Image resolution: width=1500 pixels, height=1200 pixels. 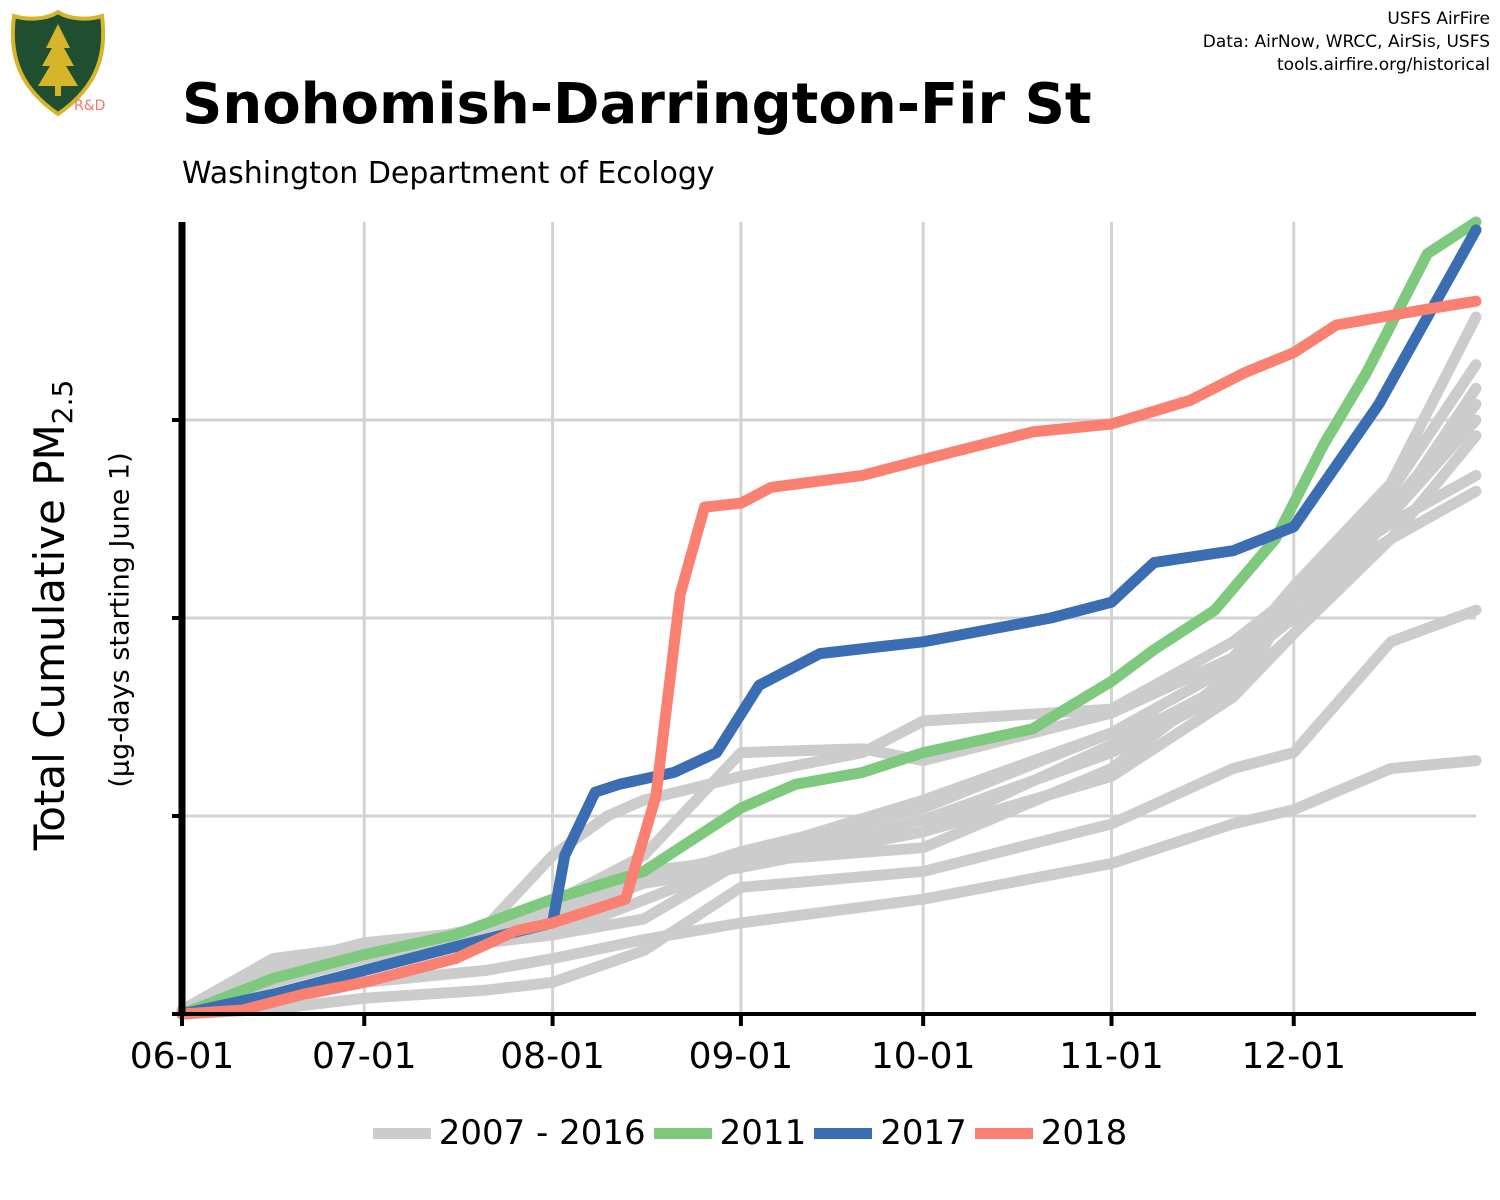 I want to click on x-tick-label: 11-01, so click(x=1111, y=1056).